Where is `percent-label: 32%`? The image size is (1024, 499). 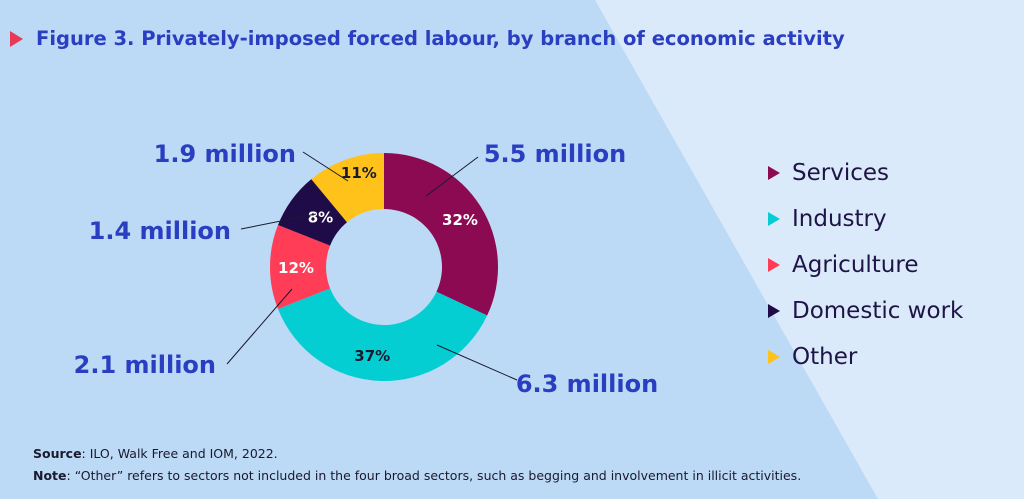
percent-label: 32% is located at coordinates (460, 220).